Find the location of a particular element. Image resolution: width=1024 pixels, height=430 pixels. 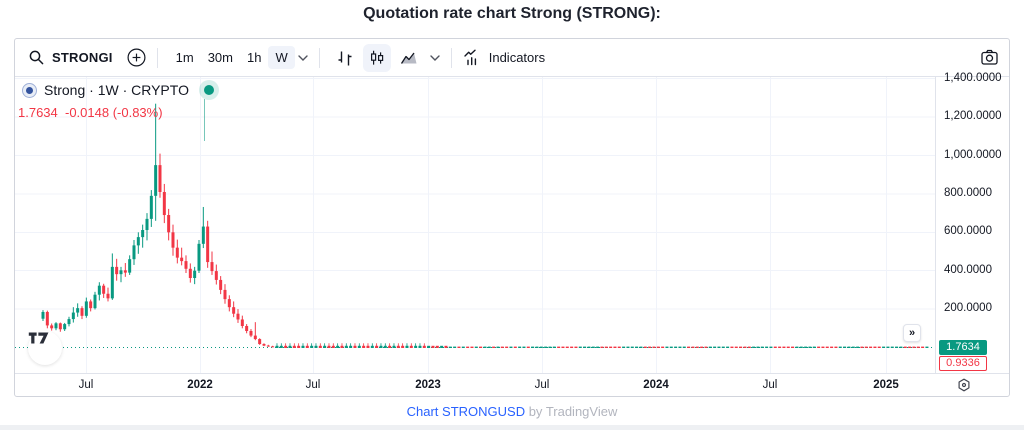

strong-token-logo-icon is located at coordinates (29, 90).